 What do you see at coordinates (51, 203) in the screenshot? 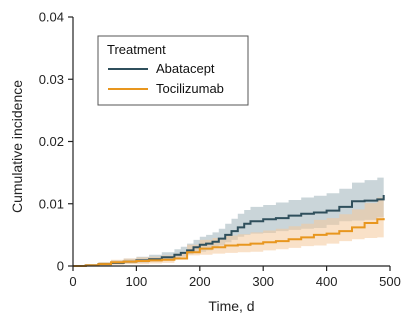
I see `y-tick-label: 0.01` at bounding box center [51, 203].